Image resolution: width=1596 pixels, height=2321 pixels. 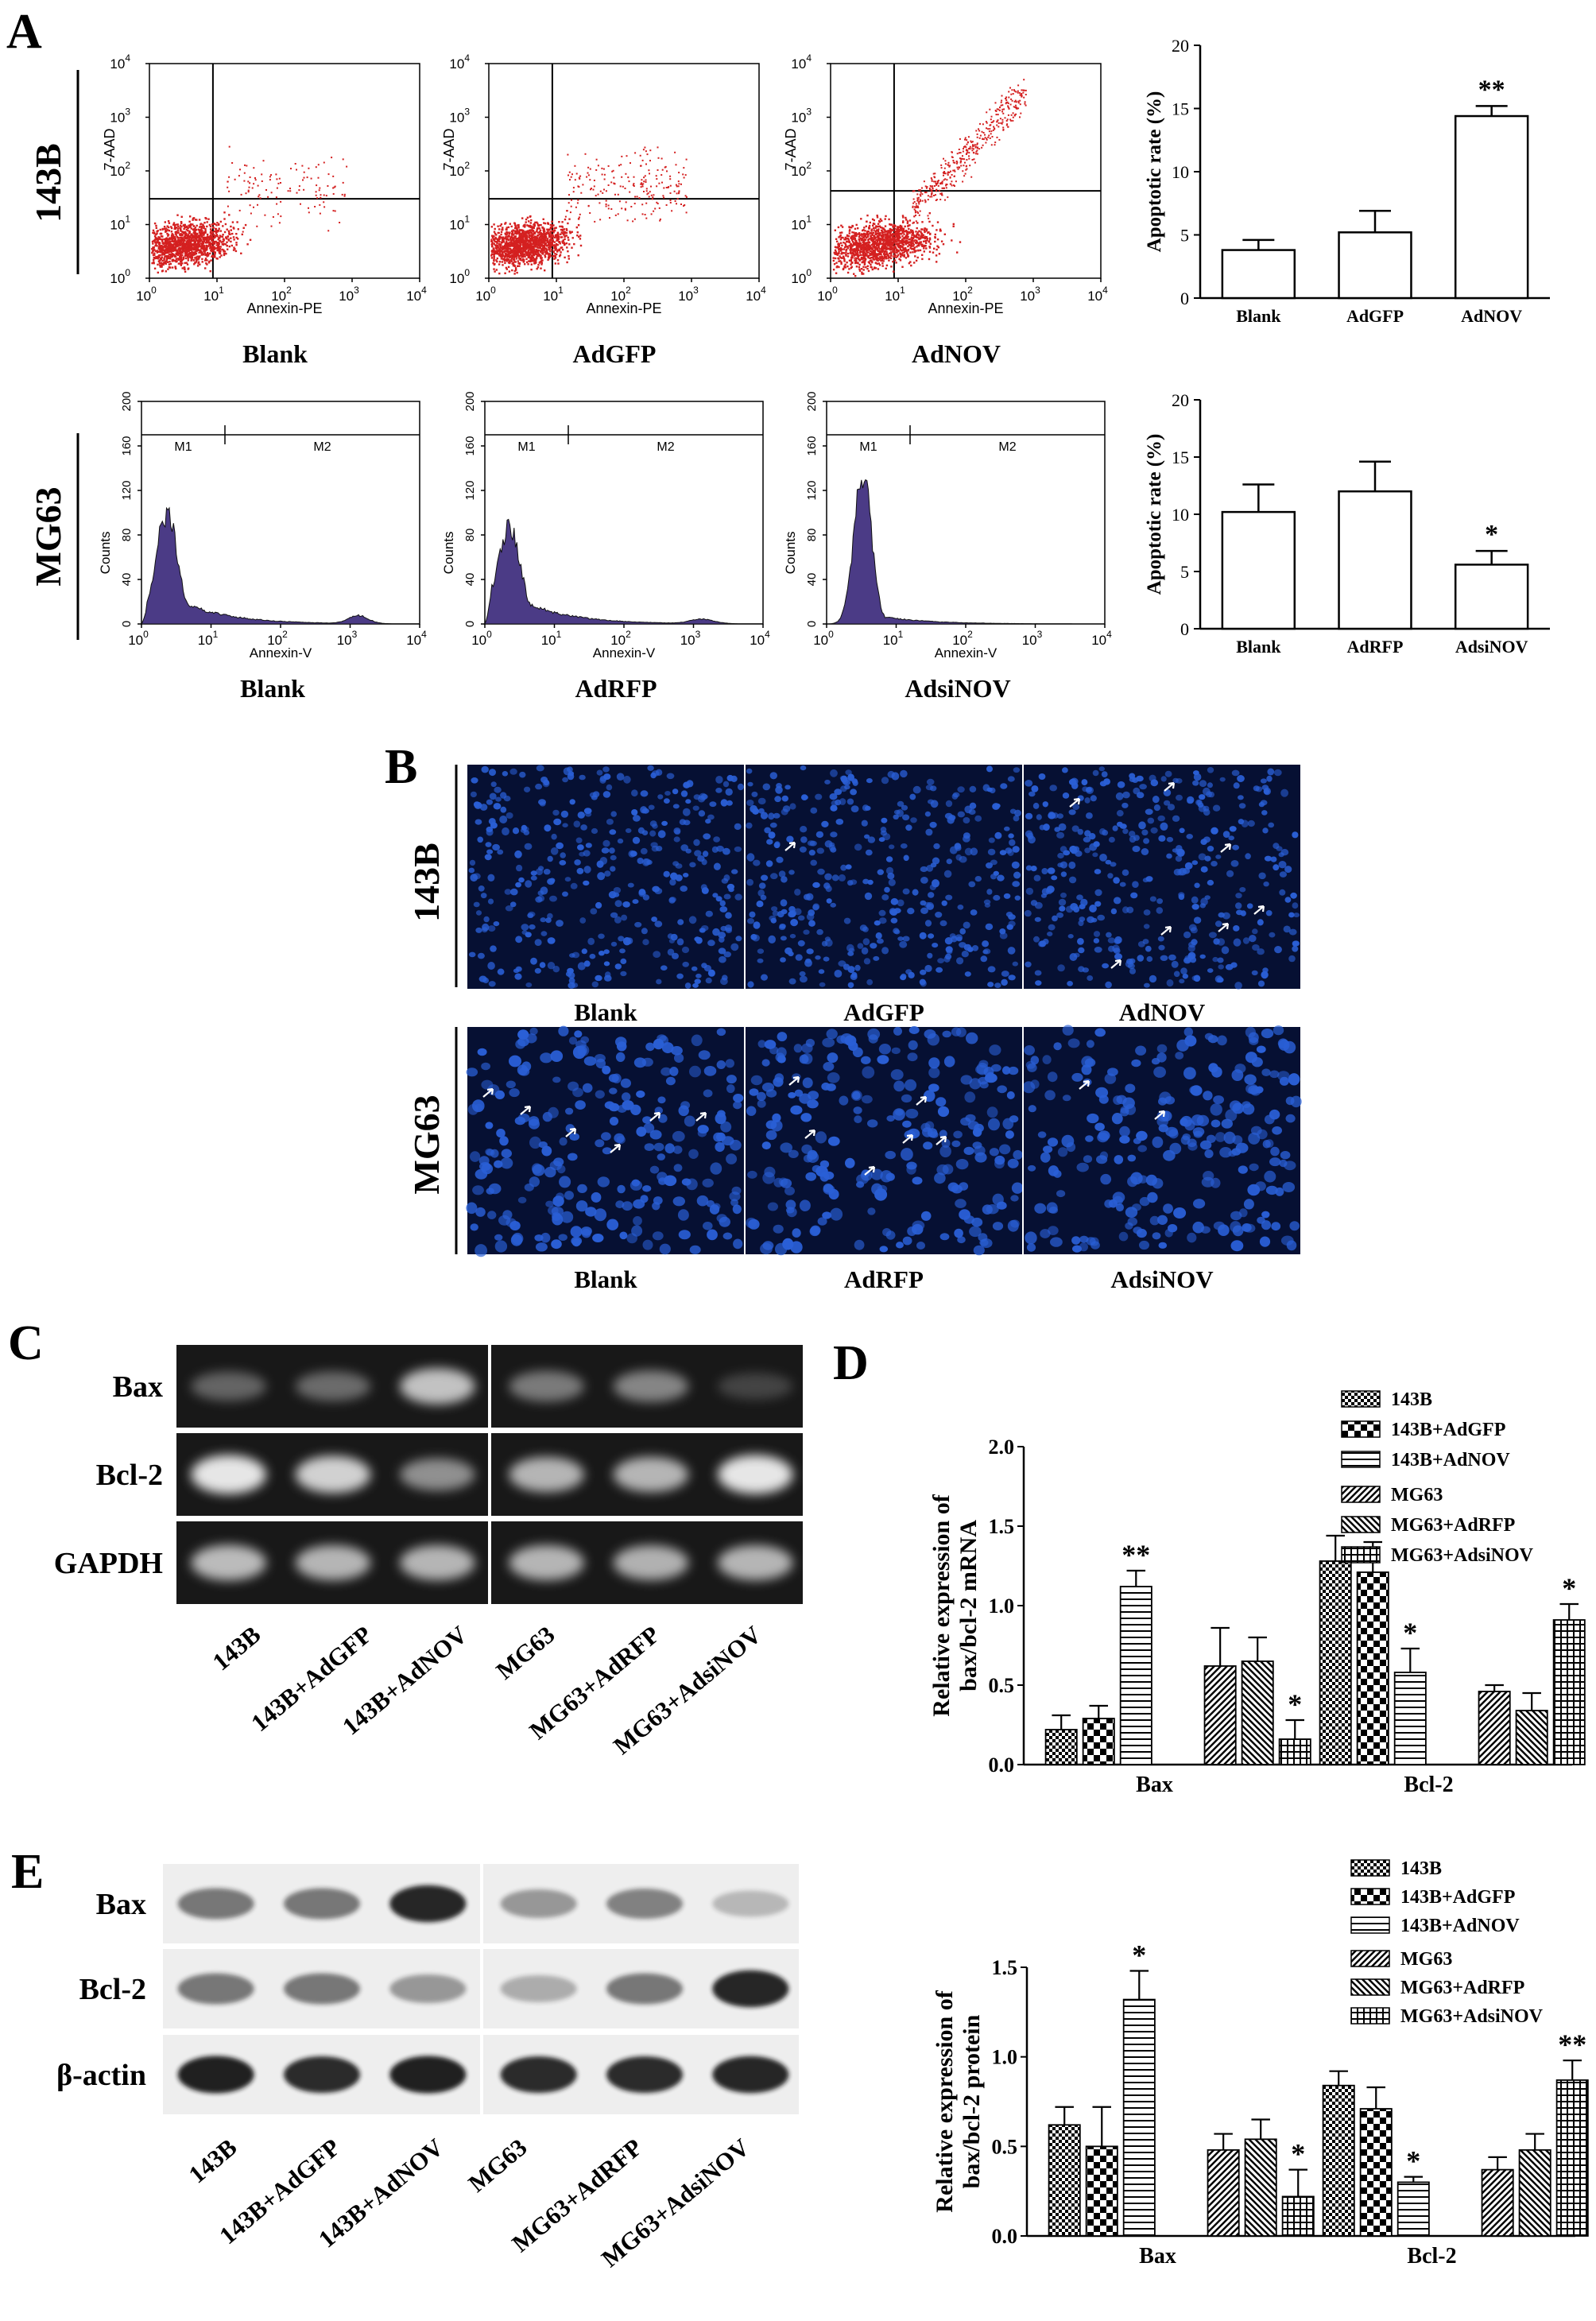 What do you see at coordinates (432, 1140) in the screenshot?
I see `panel-b-row2-label: MG63` at bounding box center [432, 1140].